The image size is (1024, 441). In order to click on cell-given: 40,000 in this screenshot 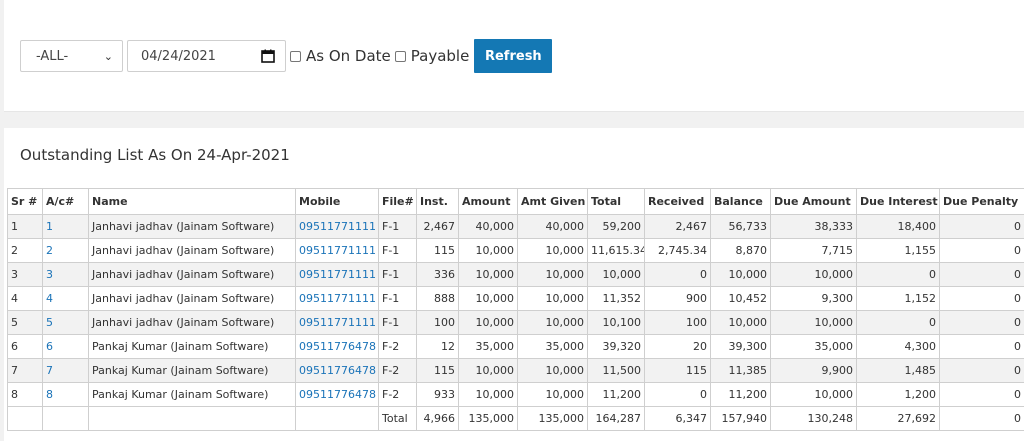, I will do `click(552, 226)`.